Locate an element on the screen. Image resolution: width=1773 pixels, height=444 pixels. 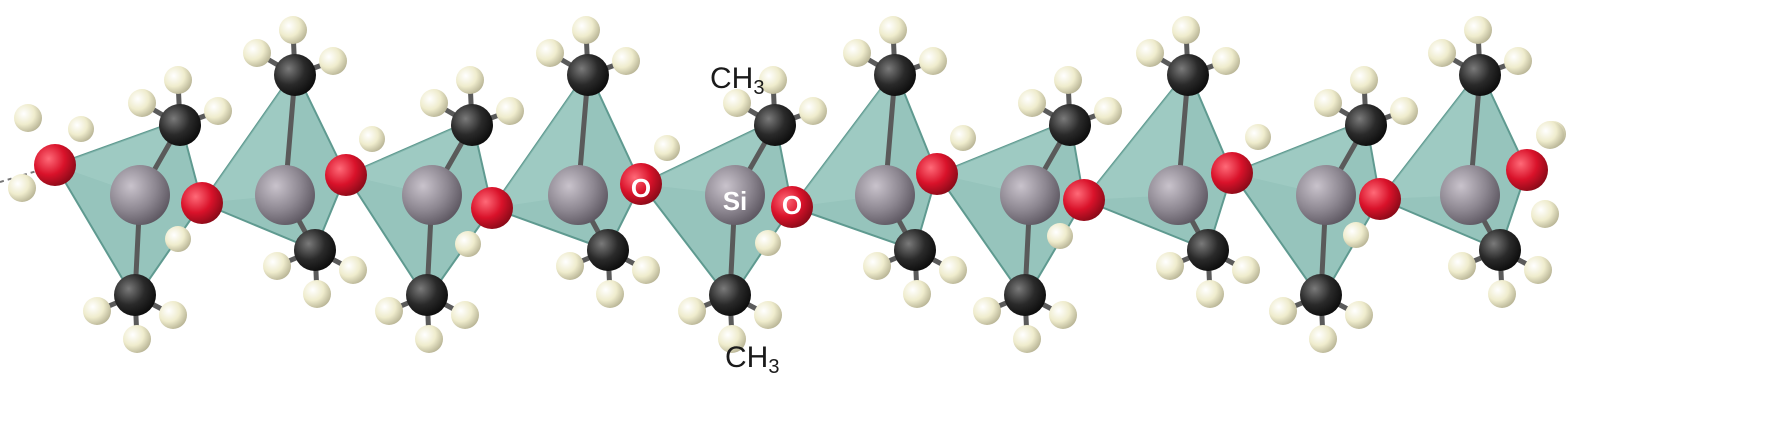
methyl-top-subscript: 3 is located at coordinates (759, 88).